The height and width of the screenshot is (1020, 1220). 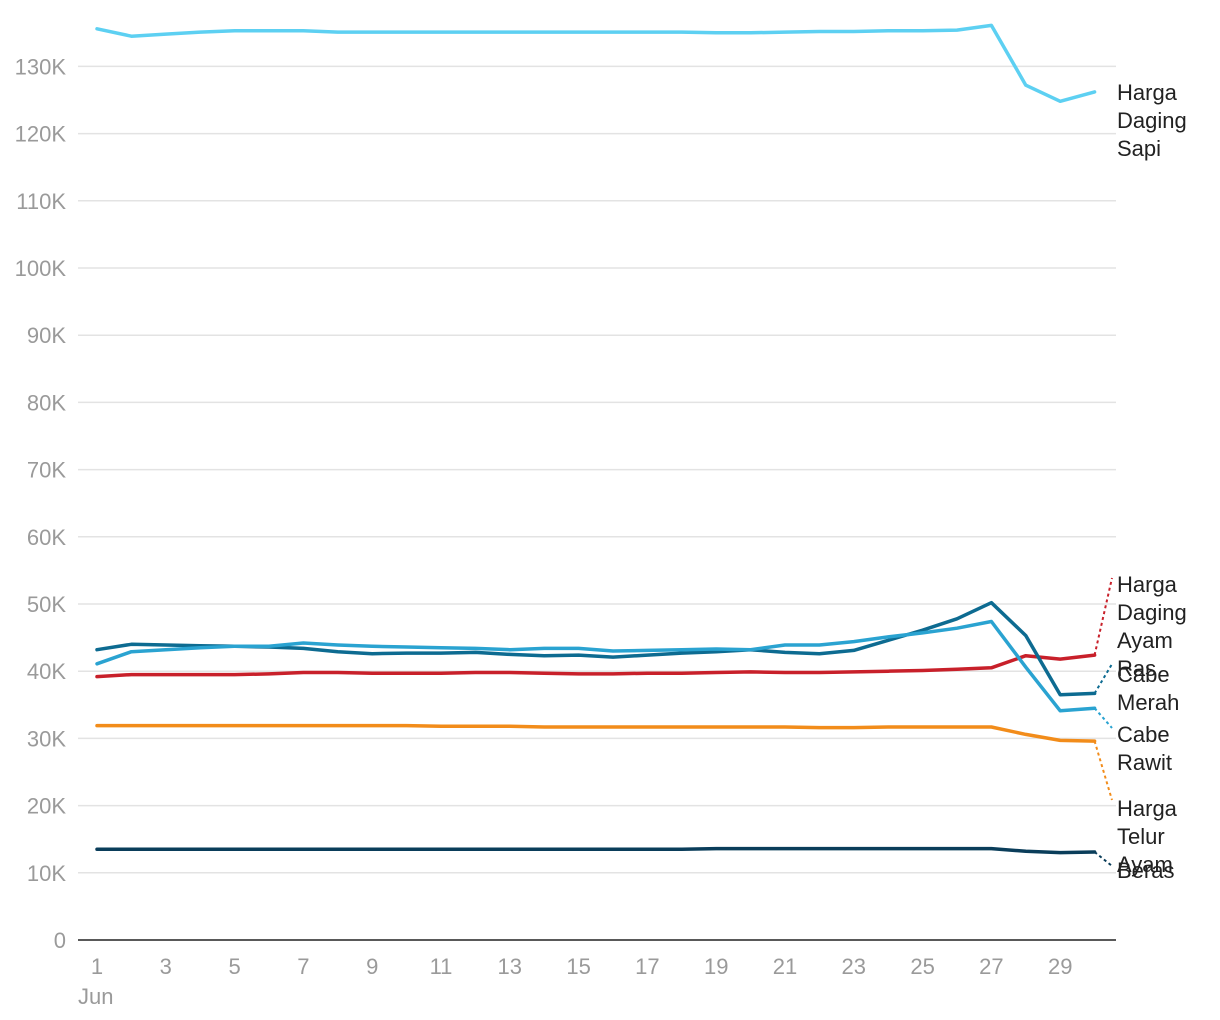 I want to click on series-label-line: Sapi, so click(x=1139, y=148).